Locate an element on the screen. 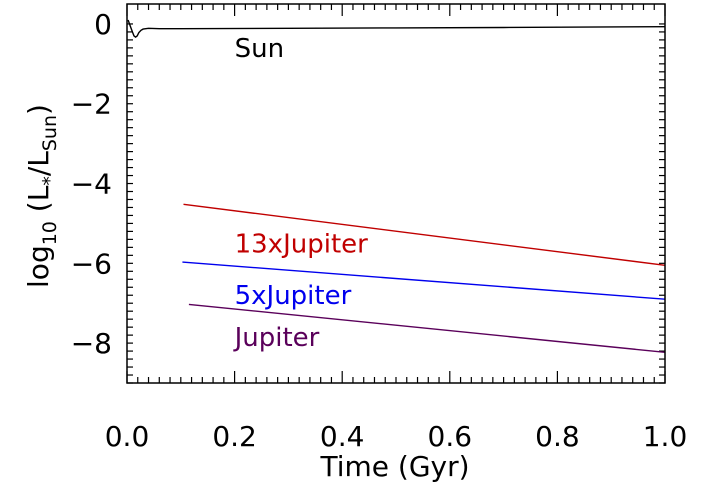  series-labels: Sun 13xJupiter 5xJupiter Jupiter is located at coordinates (301, 193).